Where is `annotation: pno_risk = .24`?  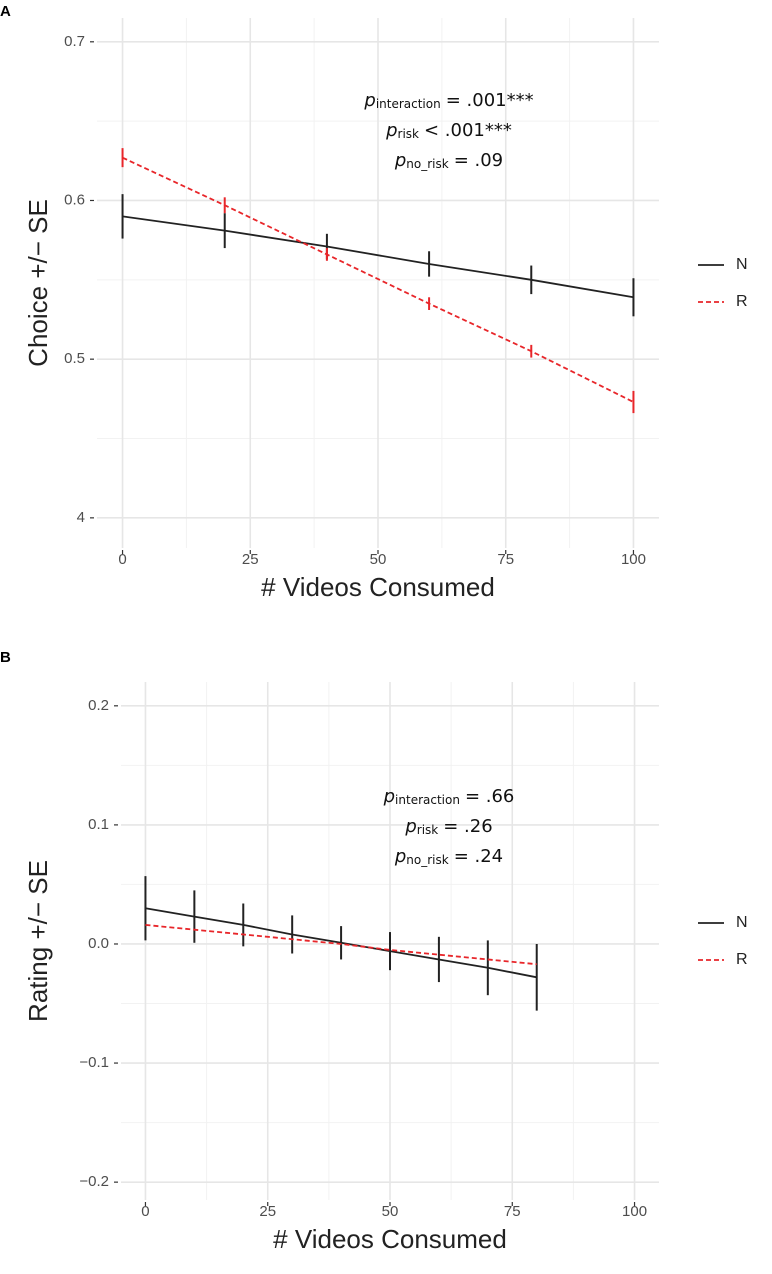
annotation: pno_risk = .24 is located at coordinates (448, 856).